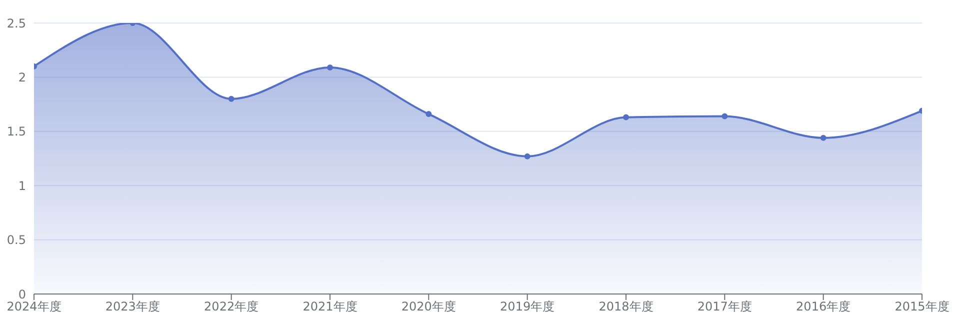 This screenshot has width=962, height=327. Describe the element at coordinates (16, 240) in the screenshot. I see `y-tick-label: 0.5` at that location.